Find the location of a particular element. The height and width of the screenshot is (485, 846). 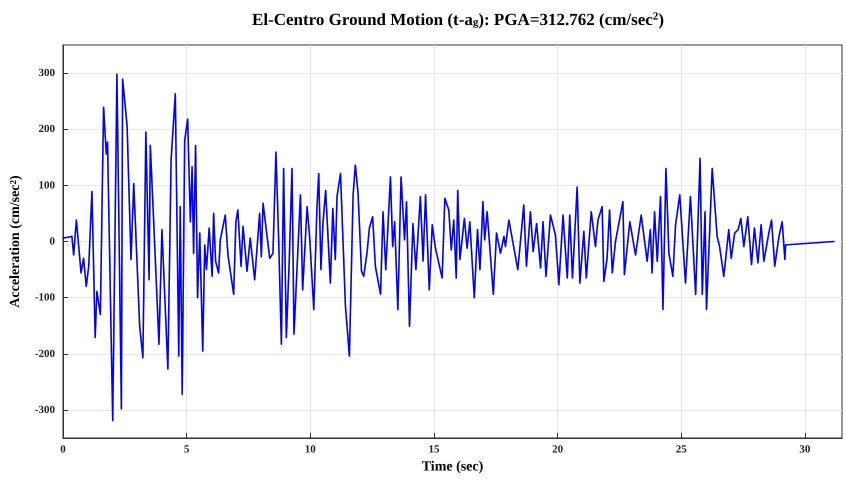

x-tick-label: 30 is located at coordinates (805, 450).